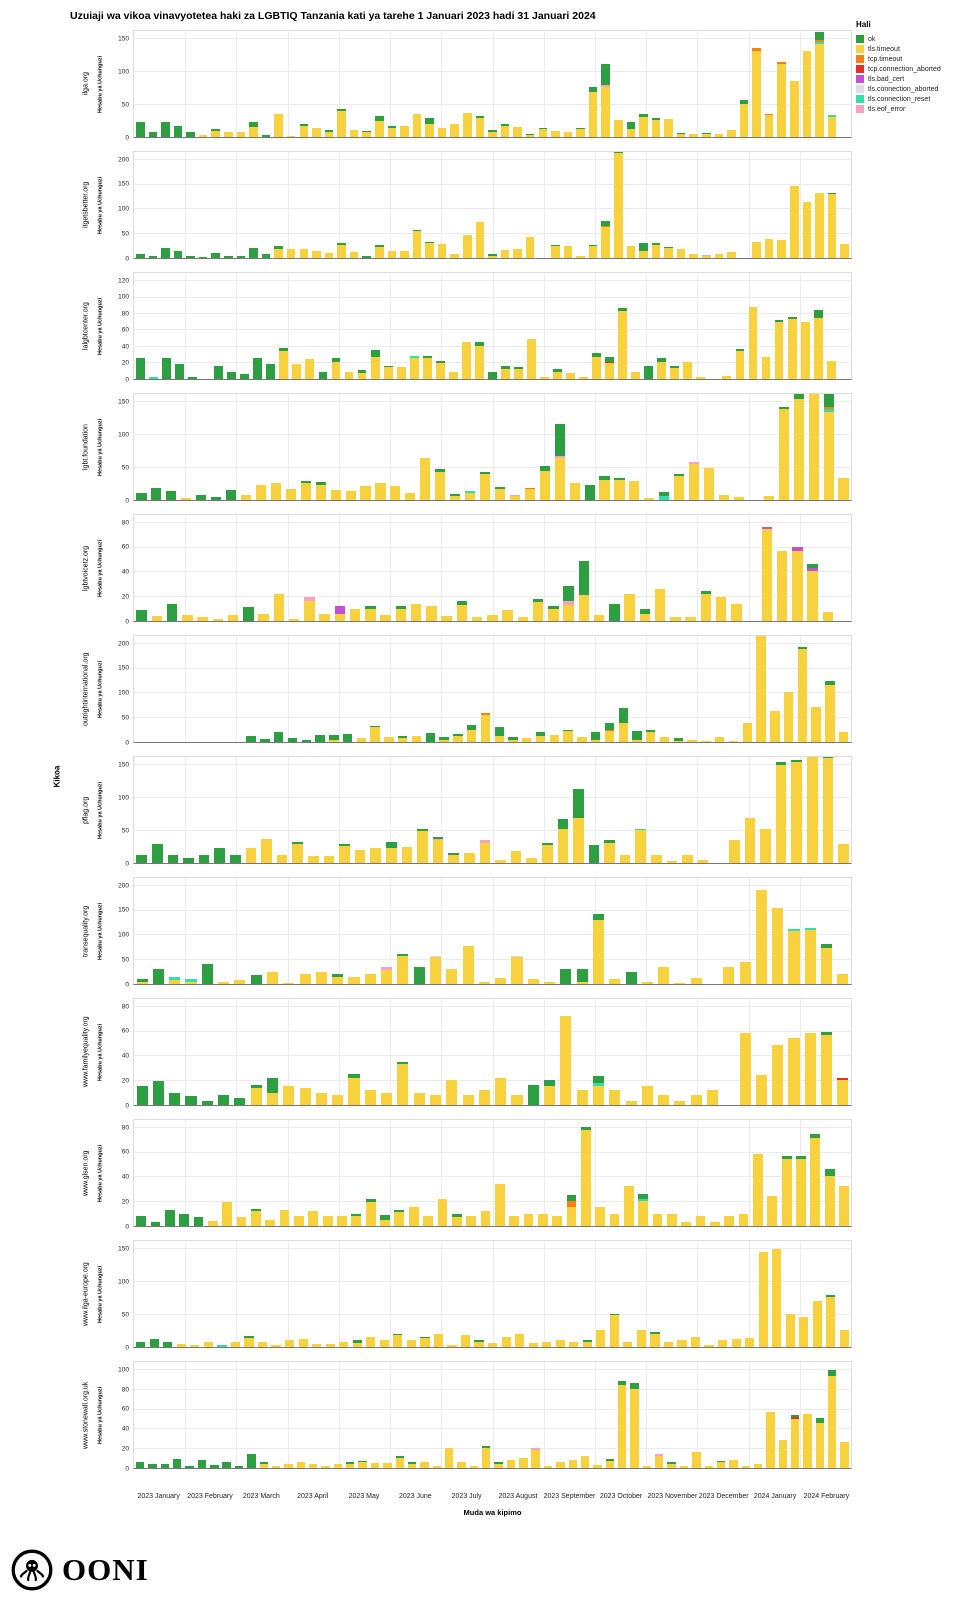 The image size is (964, 1600). I want to click on panel-y-ticks: 0 20 40 60 80 100, so click(120, 1416).